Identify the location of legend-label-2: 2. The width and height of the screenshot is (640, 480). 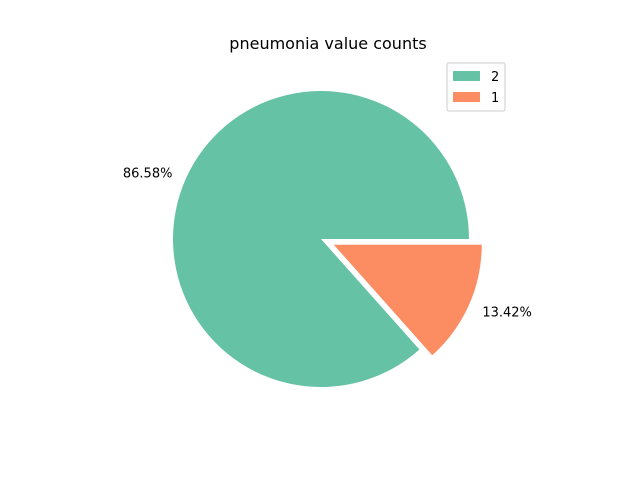
(495, 77).